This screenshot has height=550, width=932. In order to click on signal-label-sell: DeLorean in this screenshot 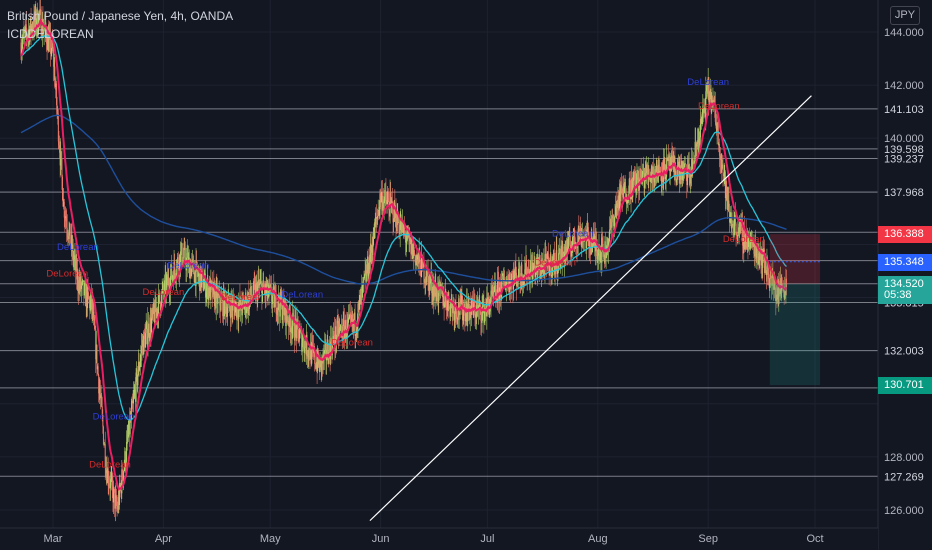, I will do `click(719, 106)`.